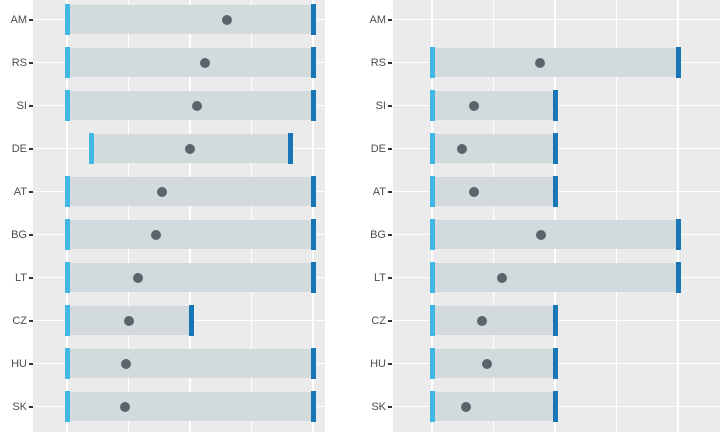 The image size is (720, 432). What do you see at coordinates (380, 105) in the screenshot?
I see `y-axis-label: SI` at bounding box center [380, 105].